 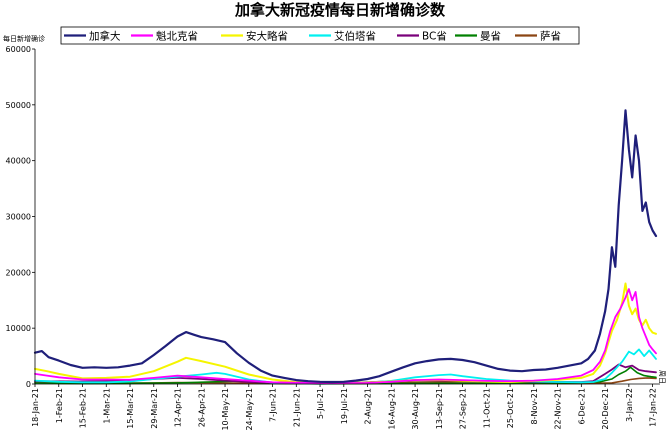 I want to click on end-annotation: 周日, so click(x=662, y=377).